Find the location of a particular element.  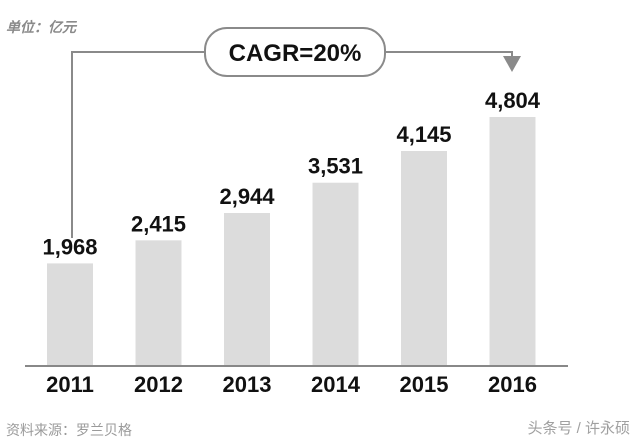

bar-2011 is located at coordinates (70, 314).